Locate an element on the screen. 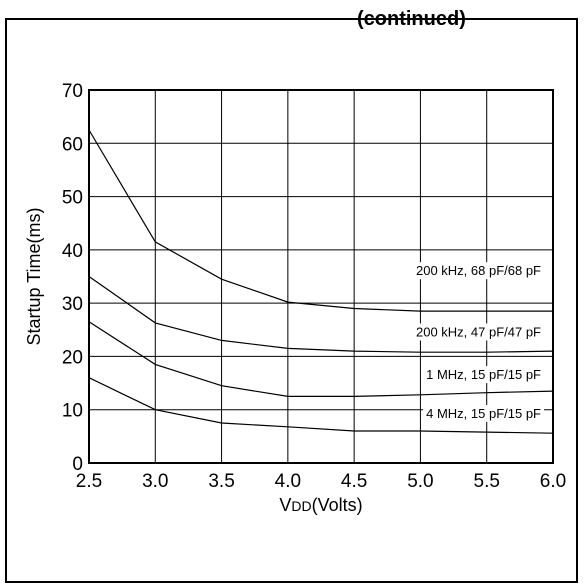  x-tick-label: 4.5 is located at coordinates (354, 481).